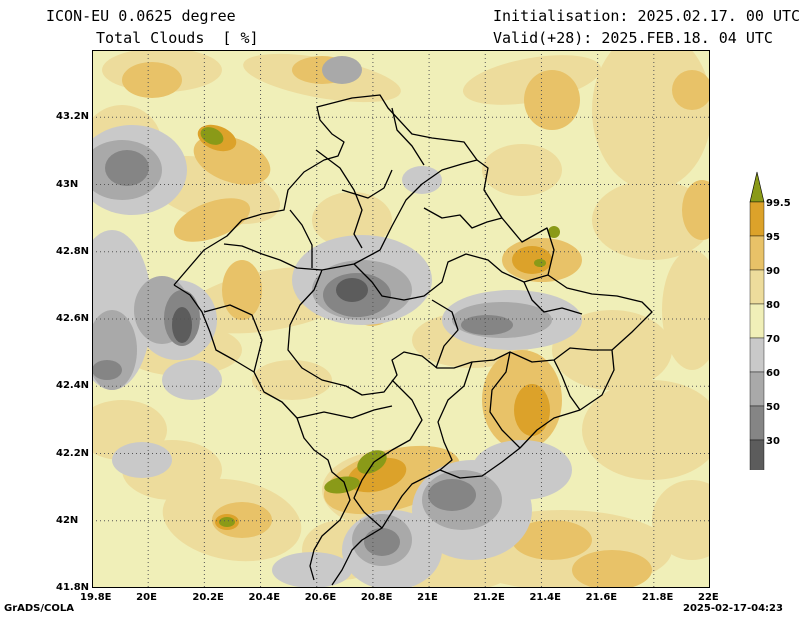 The height and width of the screenshot is (618, 800). I want to click on lon-label: 21.6E, so click(601, 597).